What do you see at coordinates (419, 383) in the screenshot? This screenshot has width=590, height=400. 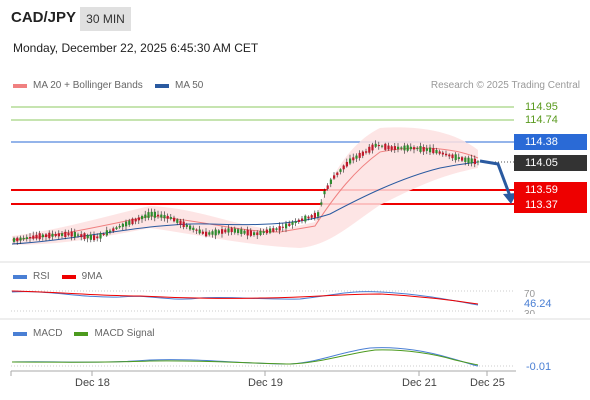 I see `x-label-dec21: Dec 21` at bounding box center [419, 383].